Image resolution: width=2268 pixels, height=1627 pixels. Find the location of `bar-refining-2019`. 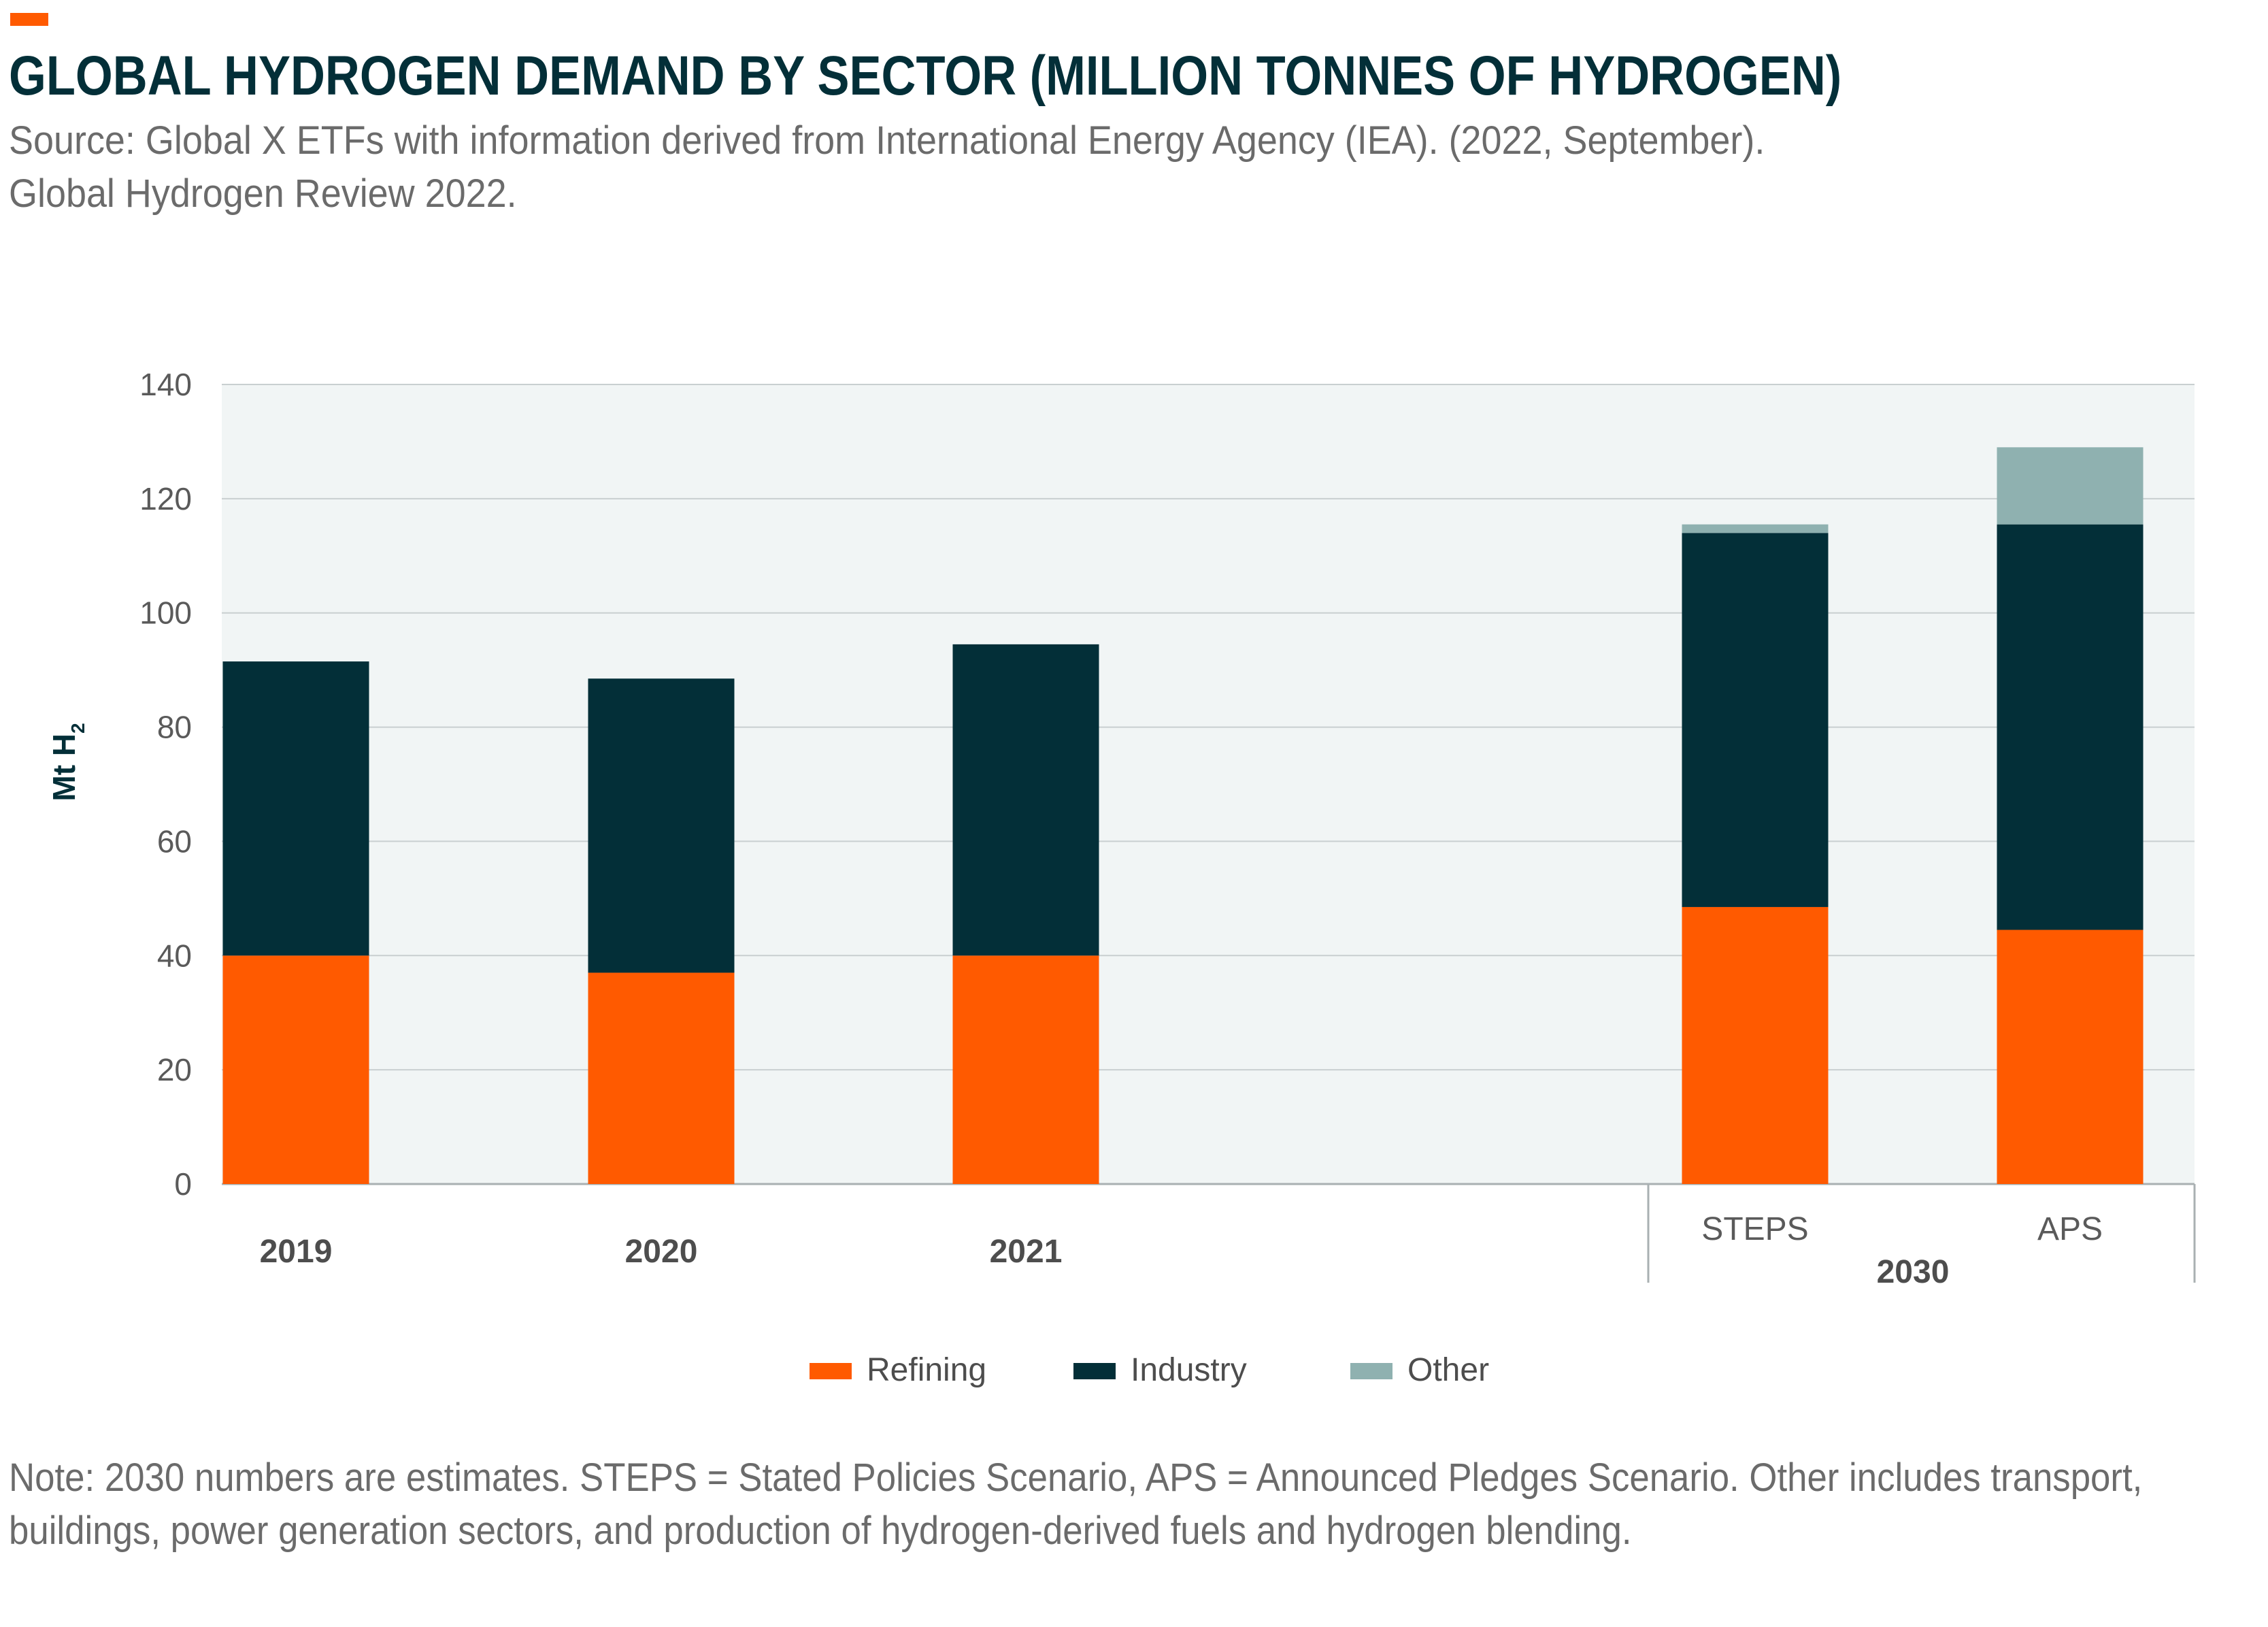

bar-refining-2019 is located at coordinates (295, 1069).